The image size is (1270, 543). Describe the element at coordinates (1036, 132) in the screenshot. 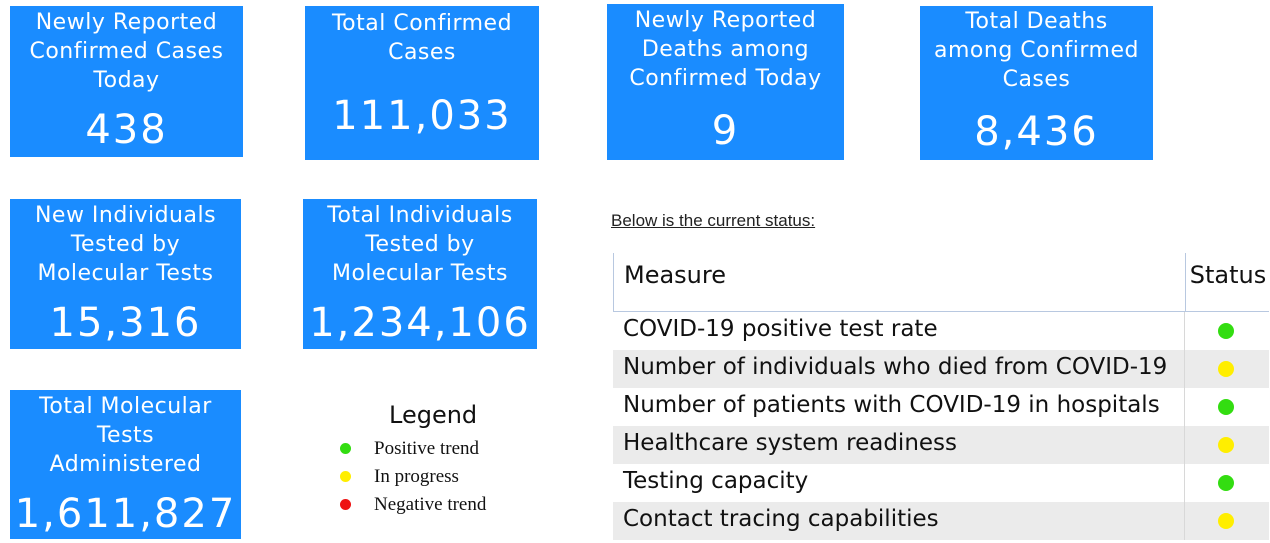

I see `tile-value: 8,436` at that location.